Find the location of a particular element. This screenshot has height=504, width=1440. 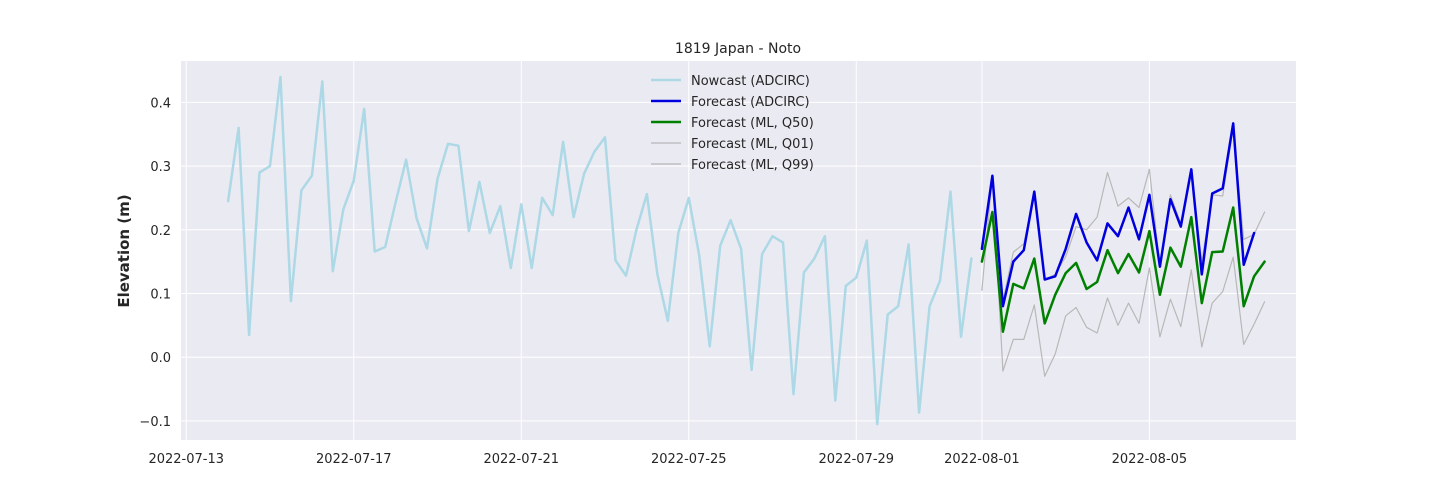

x-tick-label: 2022-08-05 is located at coordinates (1150, 459).